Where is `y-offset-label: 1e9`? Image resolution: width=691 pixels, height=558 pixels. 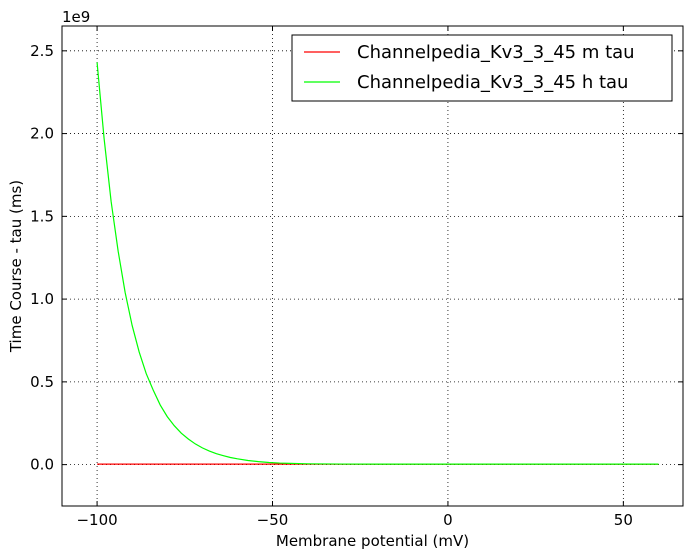 y-offset-label: 1e9 is located at coordinates (76, 17).